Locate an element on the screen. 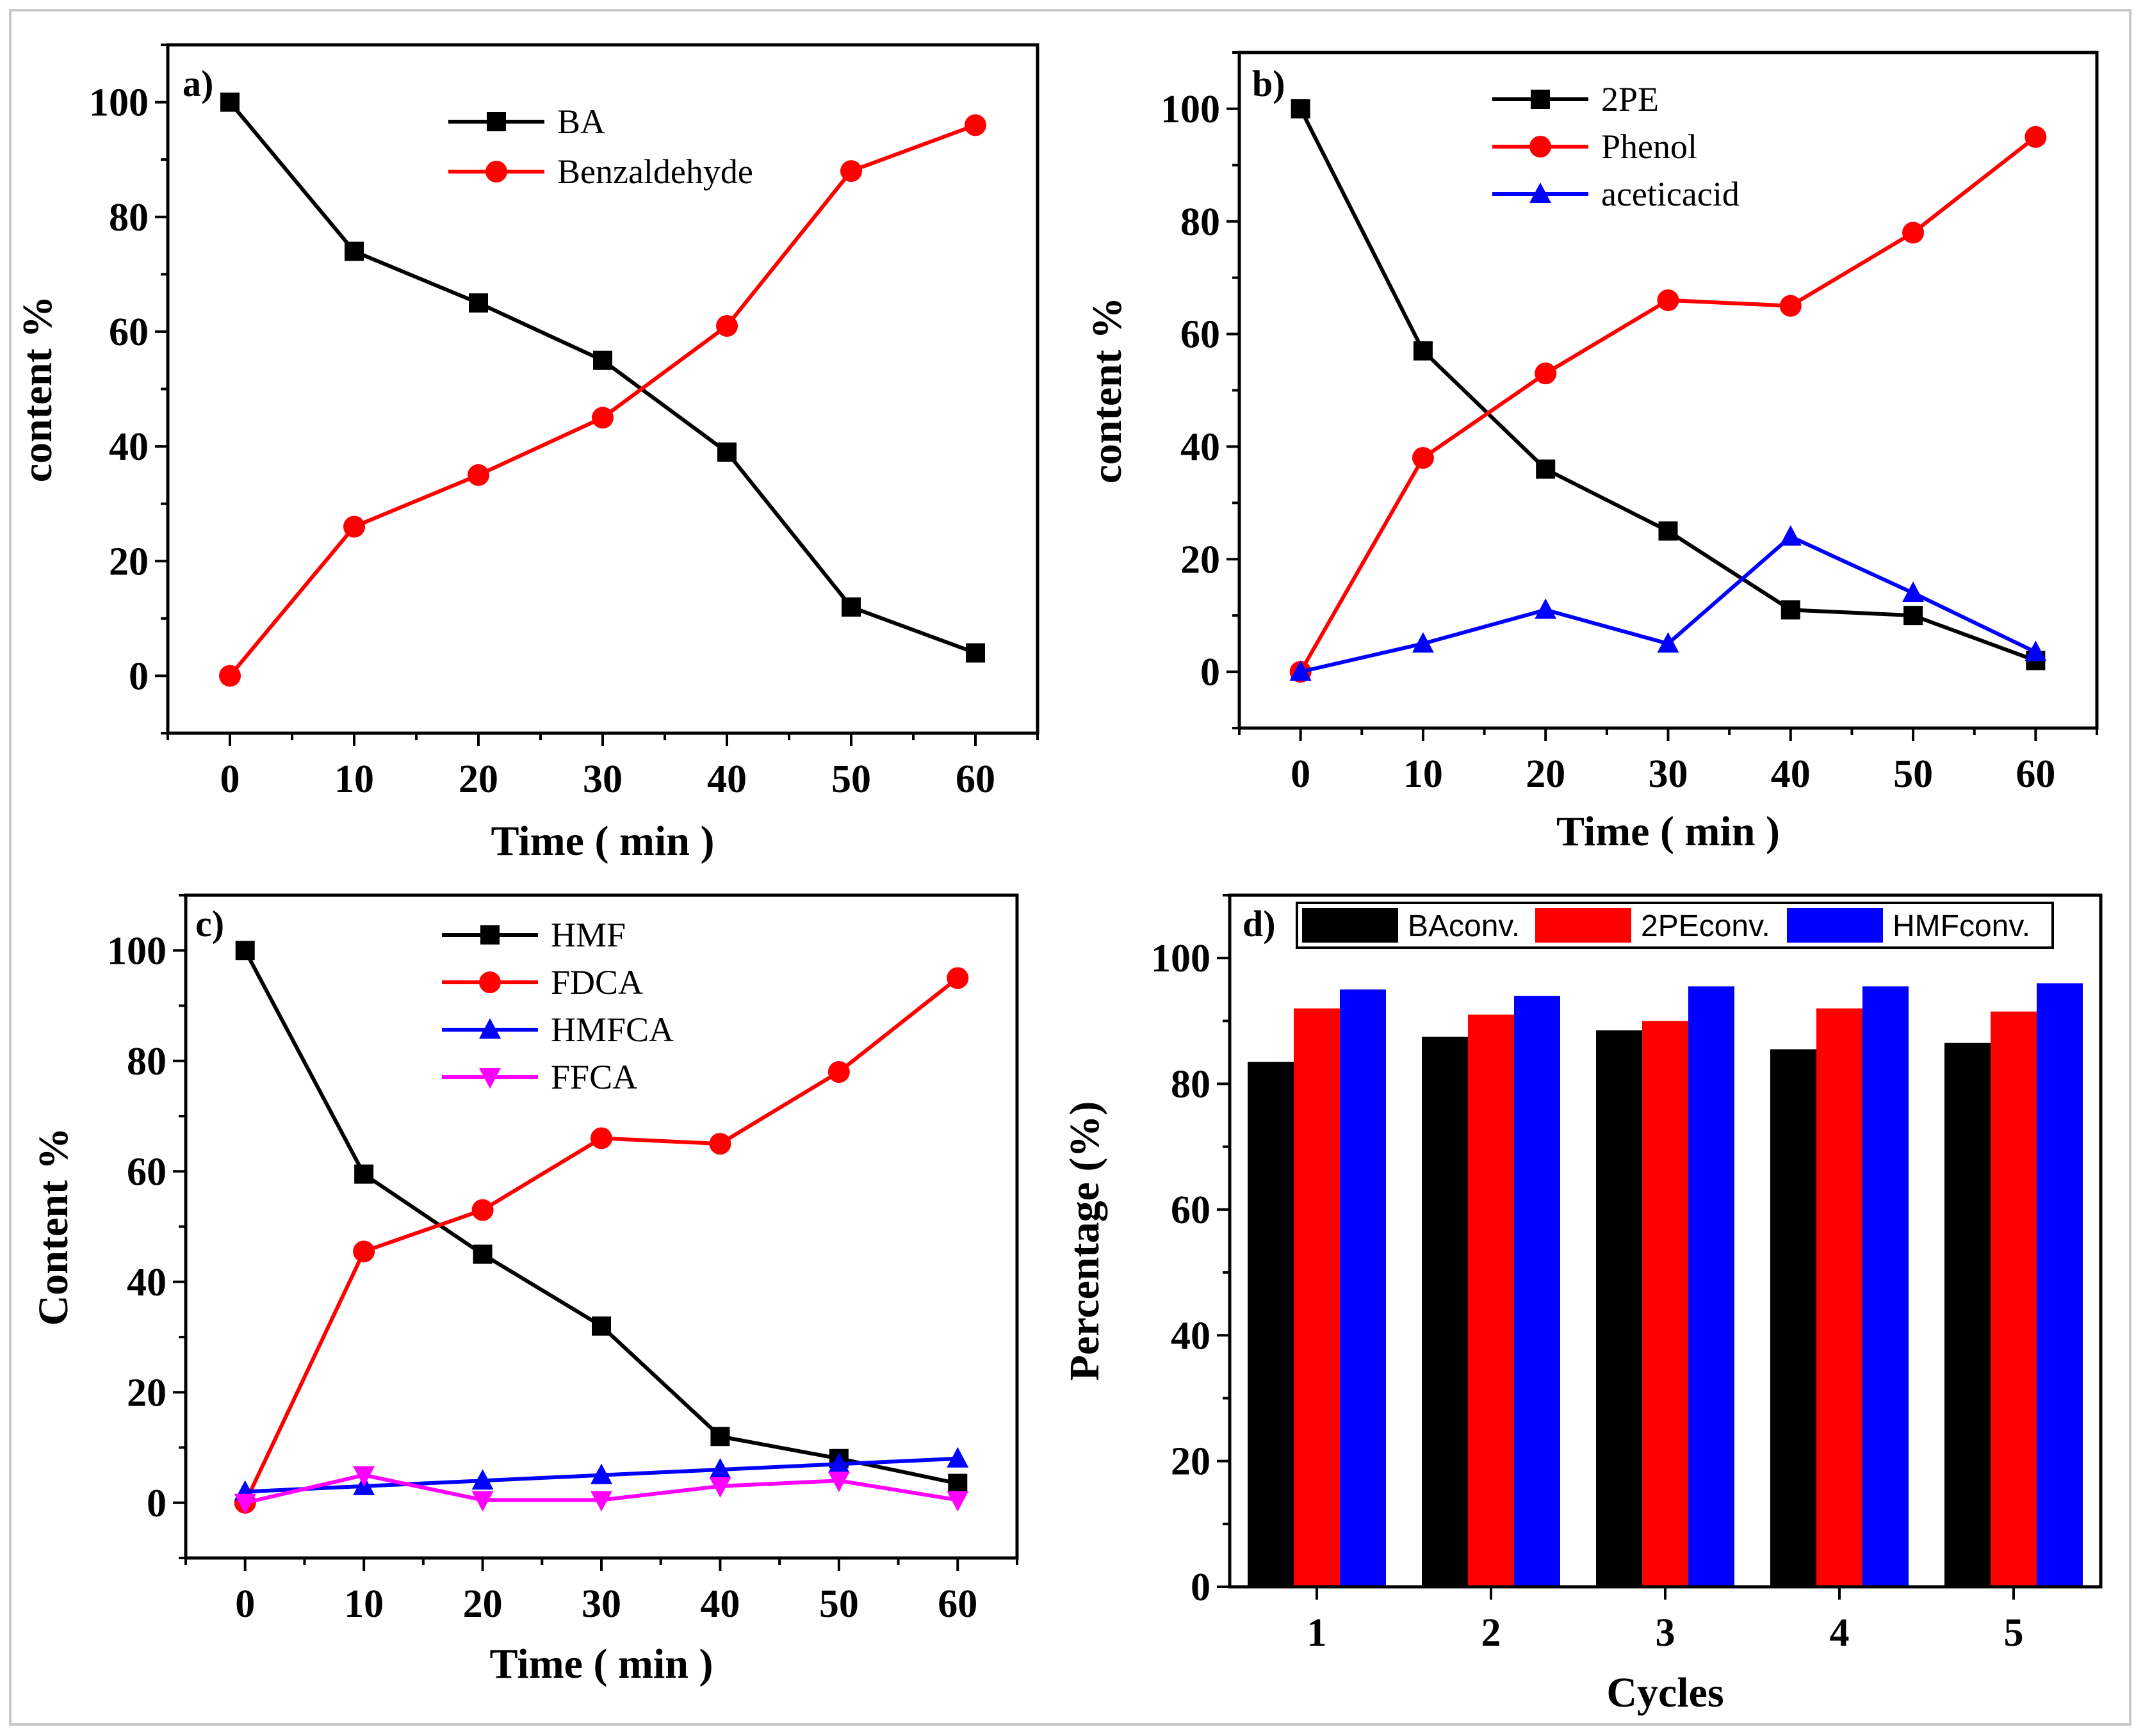  legend-item: BAconv. is located at coordinates (1411, 926).